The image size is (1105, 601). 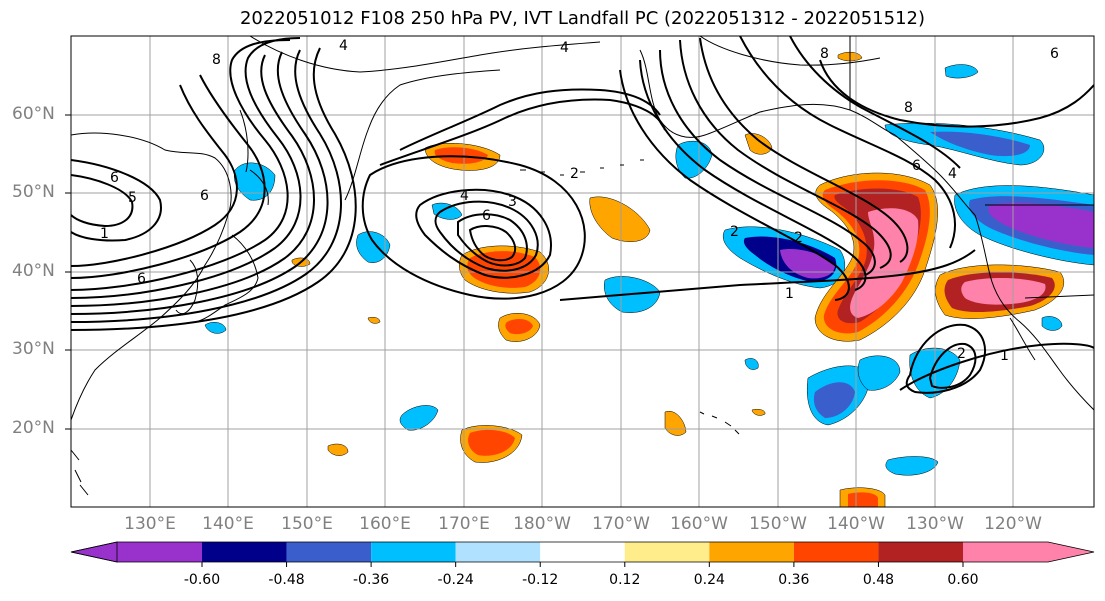 What do you see at coordinates (1041, 225) in the screenshot?
I see `shade-negative-nw-america-purple` at bounding box center [1041, 225].